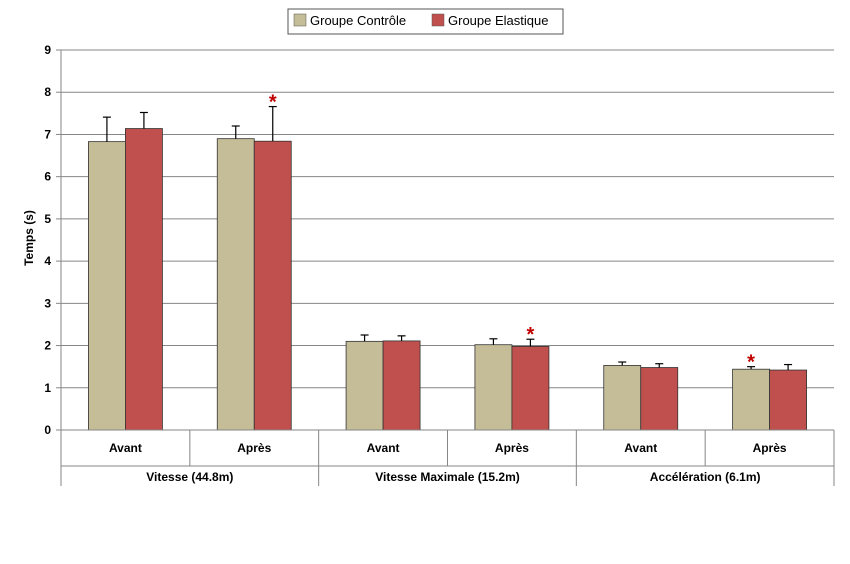 The height and width of the screenshot is (564, 850). Describe the element at coordinates (300, 20) in the screenshot. I see `legend-swatch-control` at that location.